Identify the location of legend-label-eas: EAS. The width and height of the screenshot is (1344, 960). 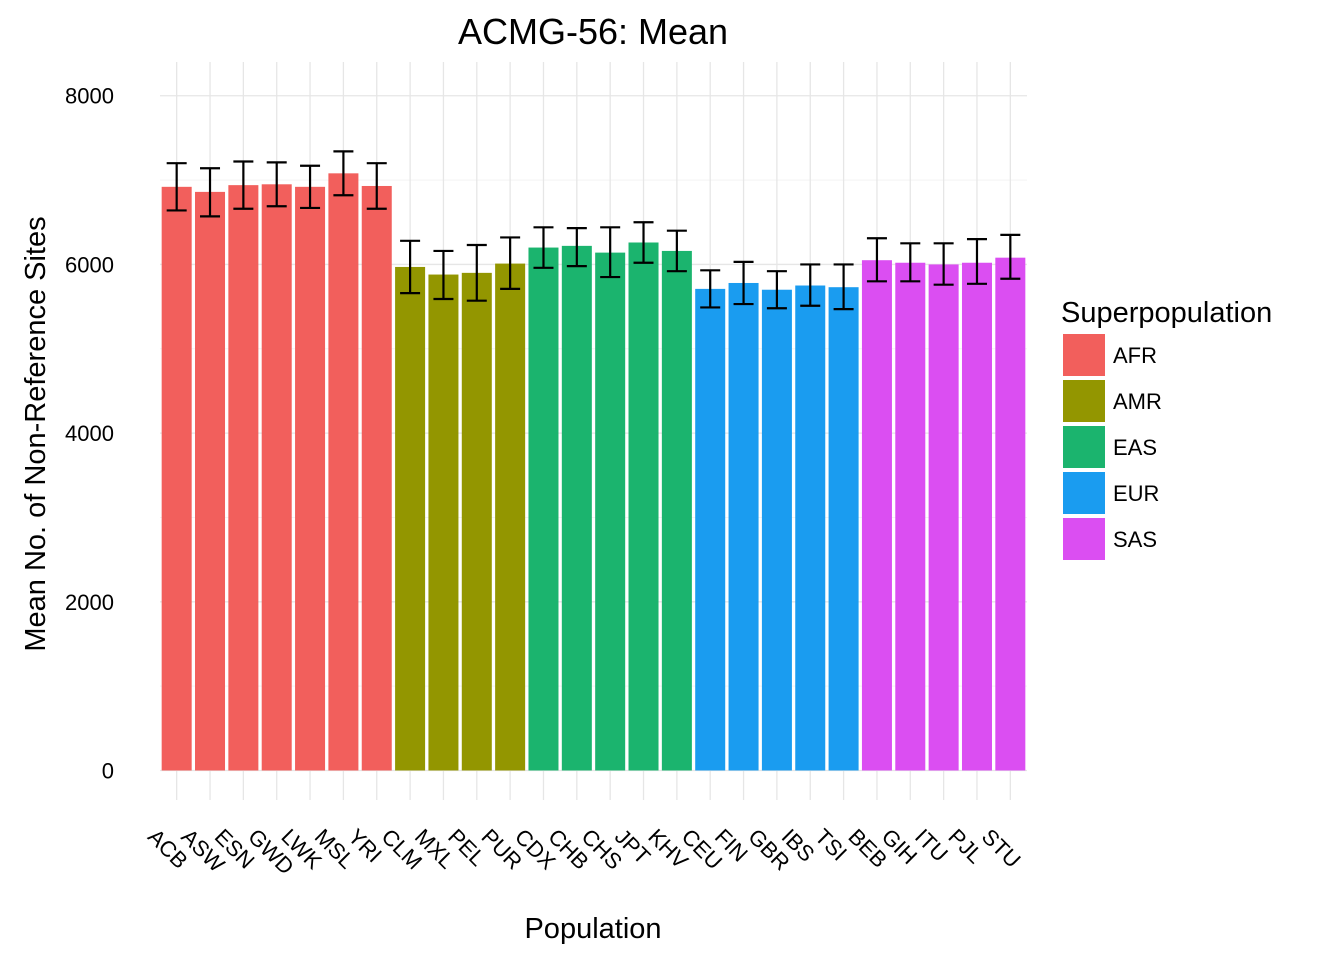
(1135, 447).